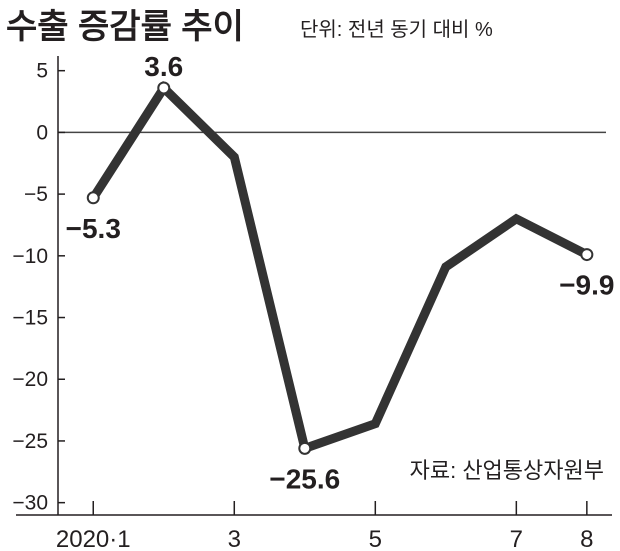 The image size is (620, 551). I want to click on y-tick-label: 5, so click(42, 71).